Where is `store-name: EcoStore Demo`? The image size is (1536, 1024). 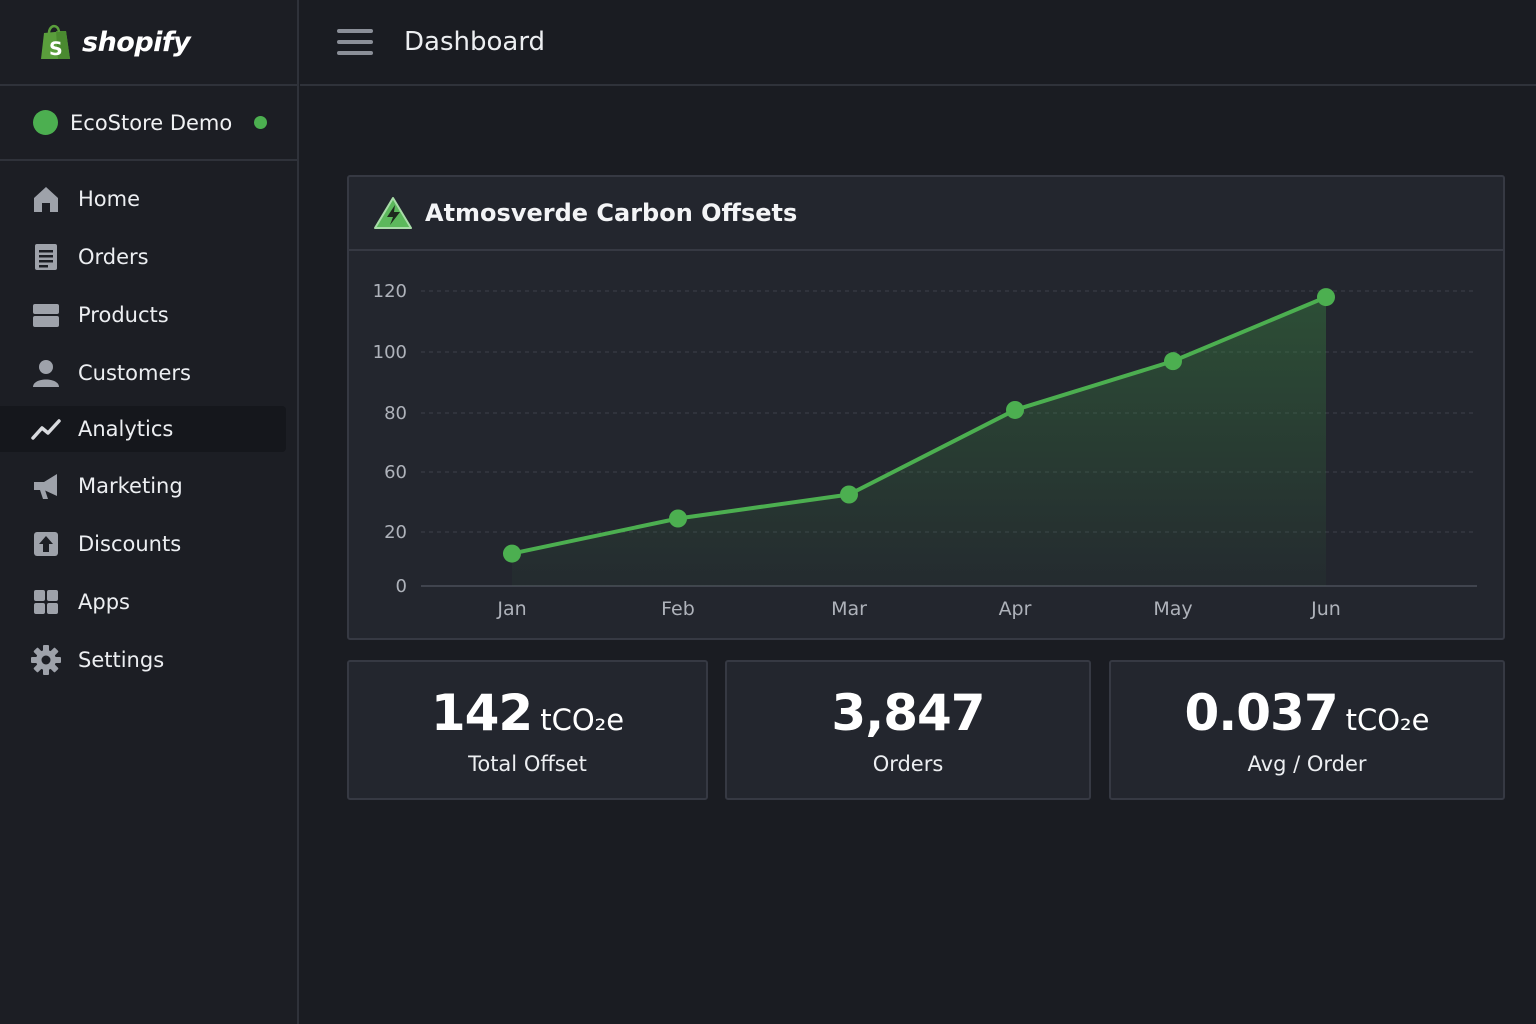 store-name: EcoStore Demo is located at coordinates (151, 122).